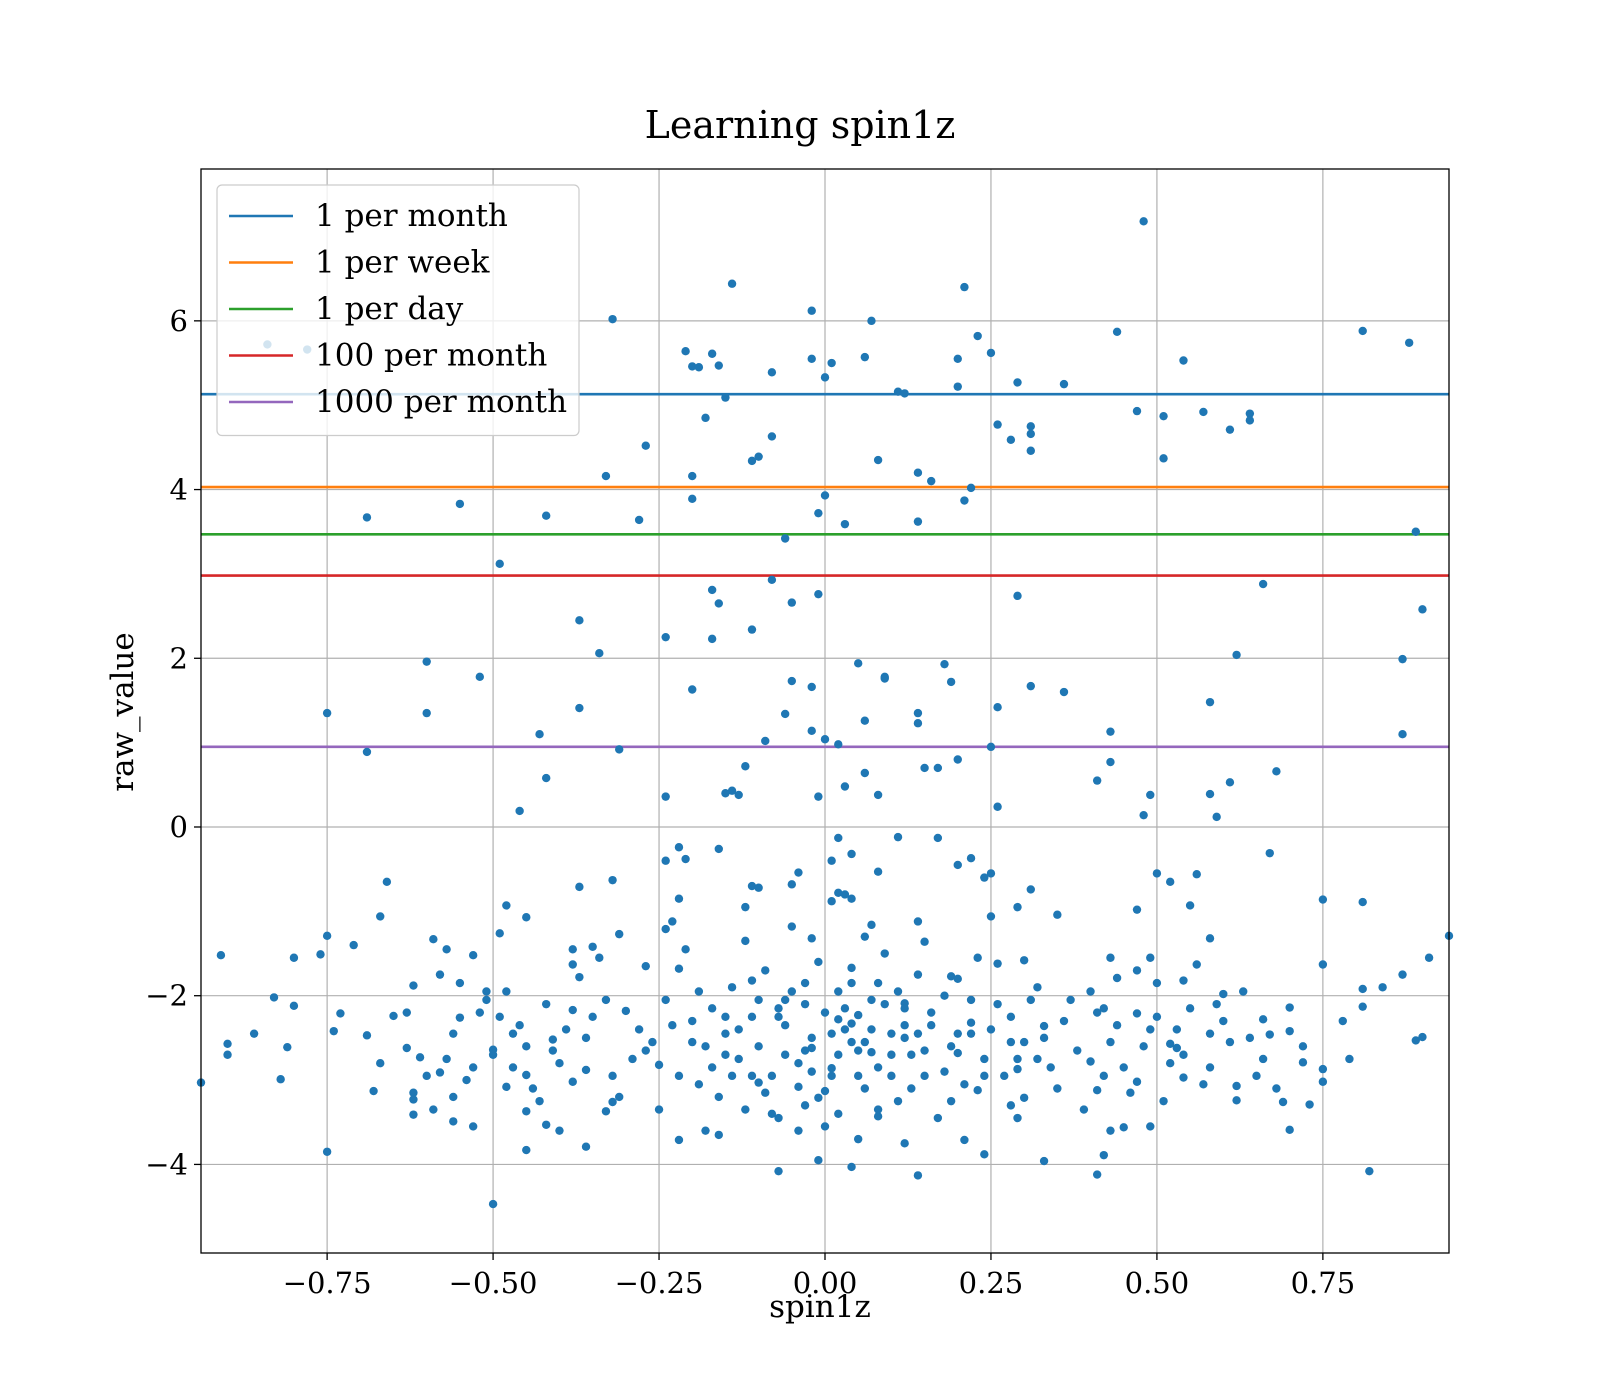 The image size is (1600, 1400). Describe the element at coordinates (402, 263) in the screenshot. I see `legend-entry-label: 1 per week` at that location.